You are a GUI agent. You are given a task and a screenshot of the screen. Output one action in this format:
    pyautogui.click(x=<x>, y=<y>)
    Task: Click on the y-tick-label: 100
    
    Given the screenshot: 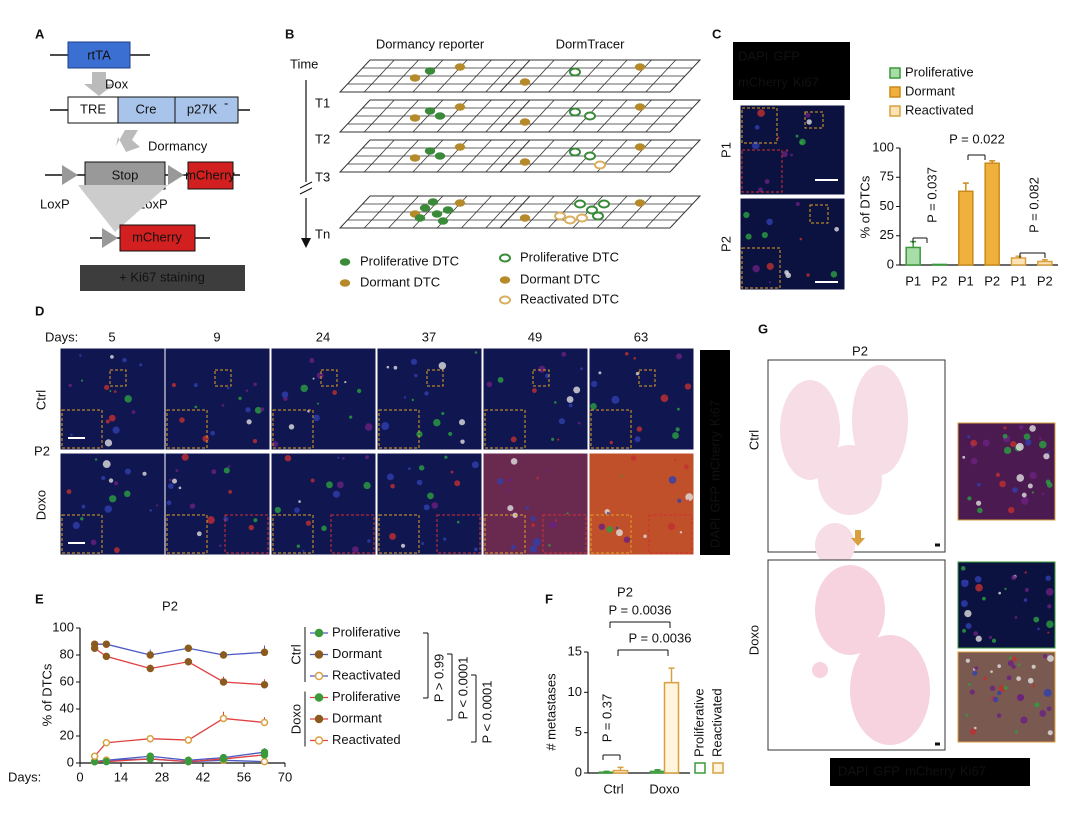 What is the action you would take?
    pyautogui.click(x=883, y=146)
    